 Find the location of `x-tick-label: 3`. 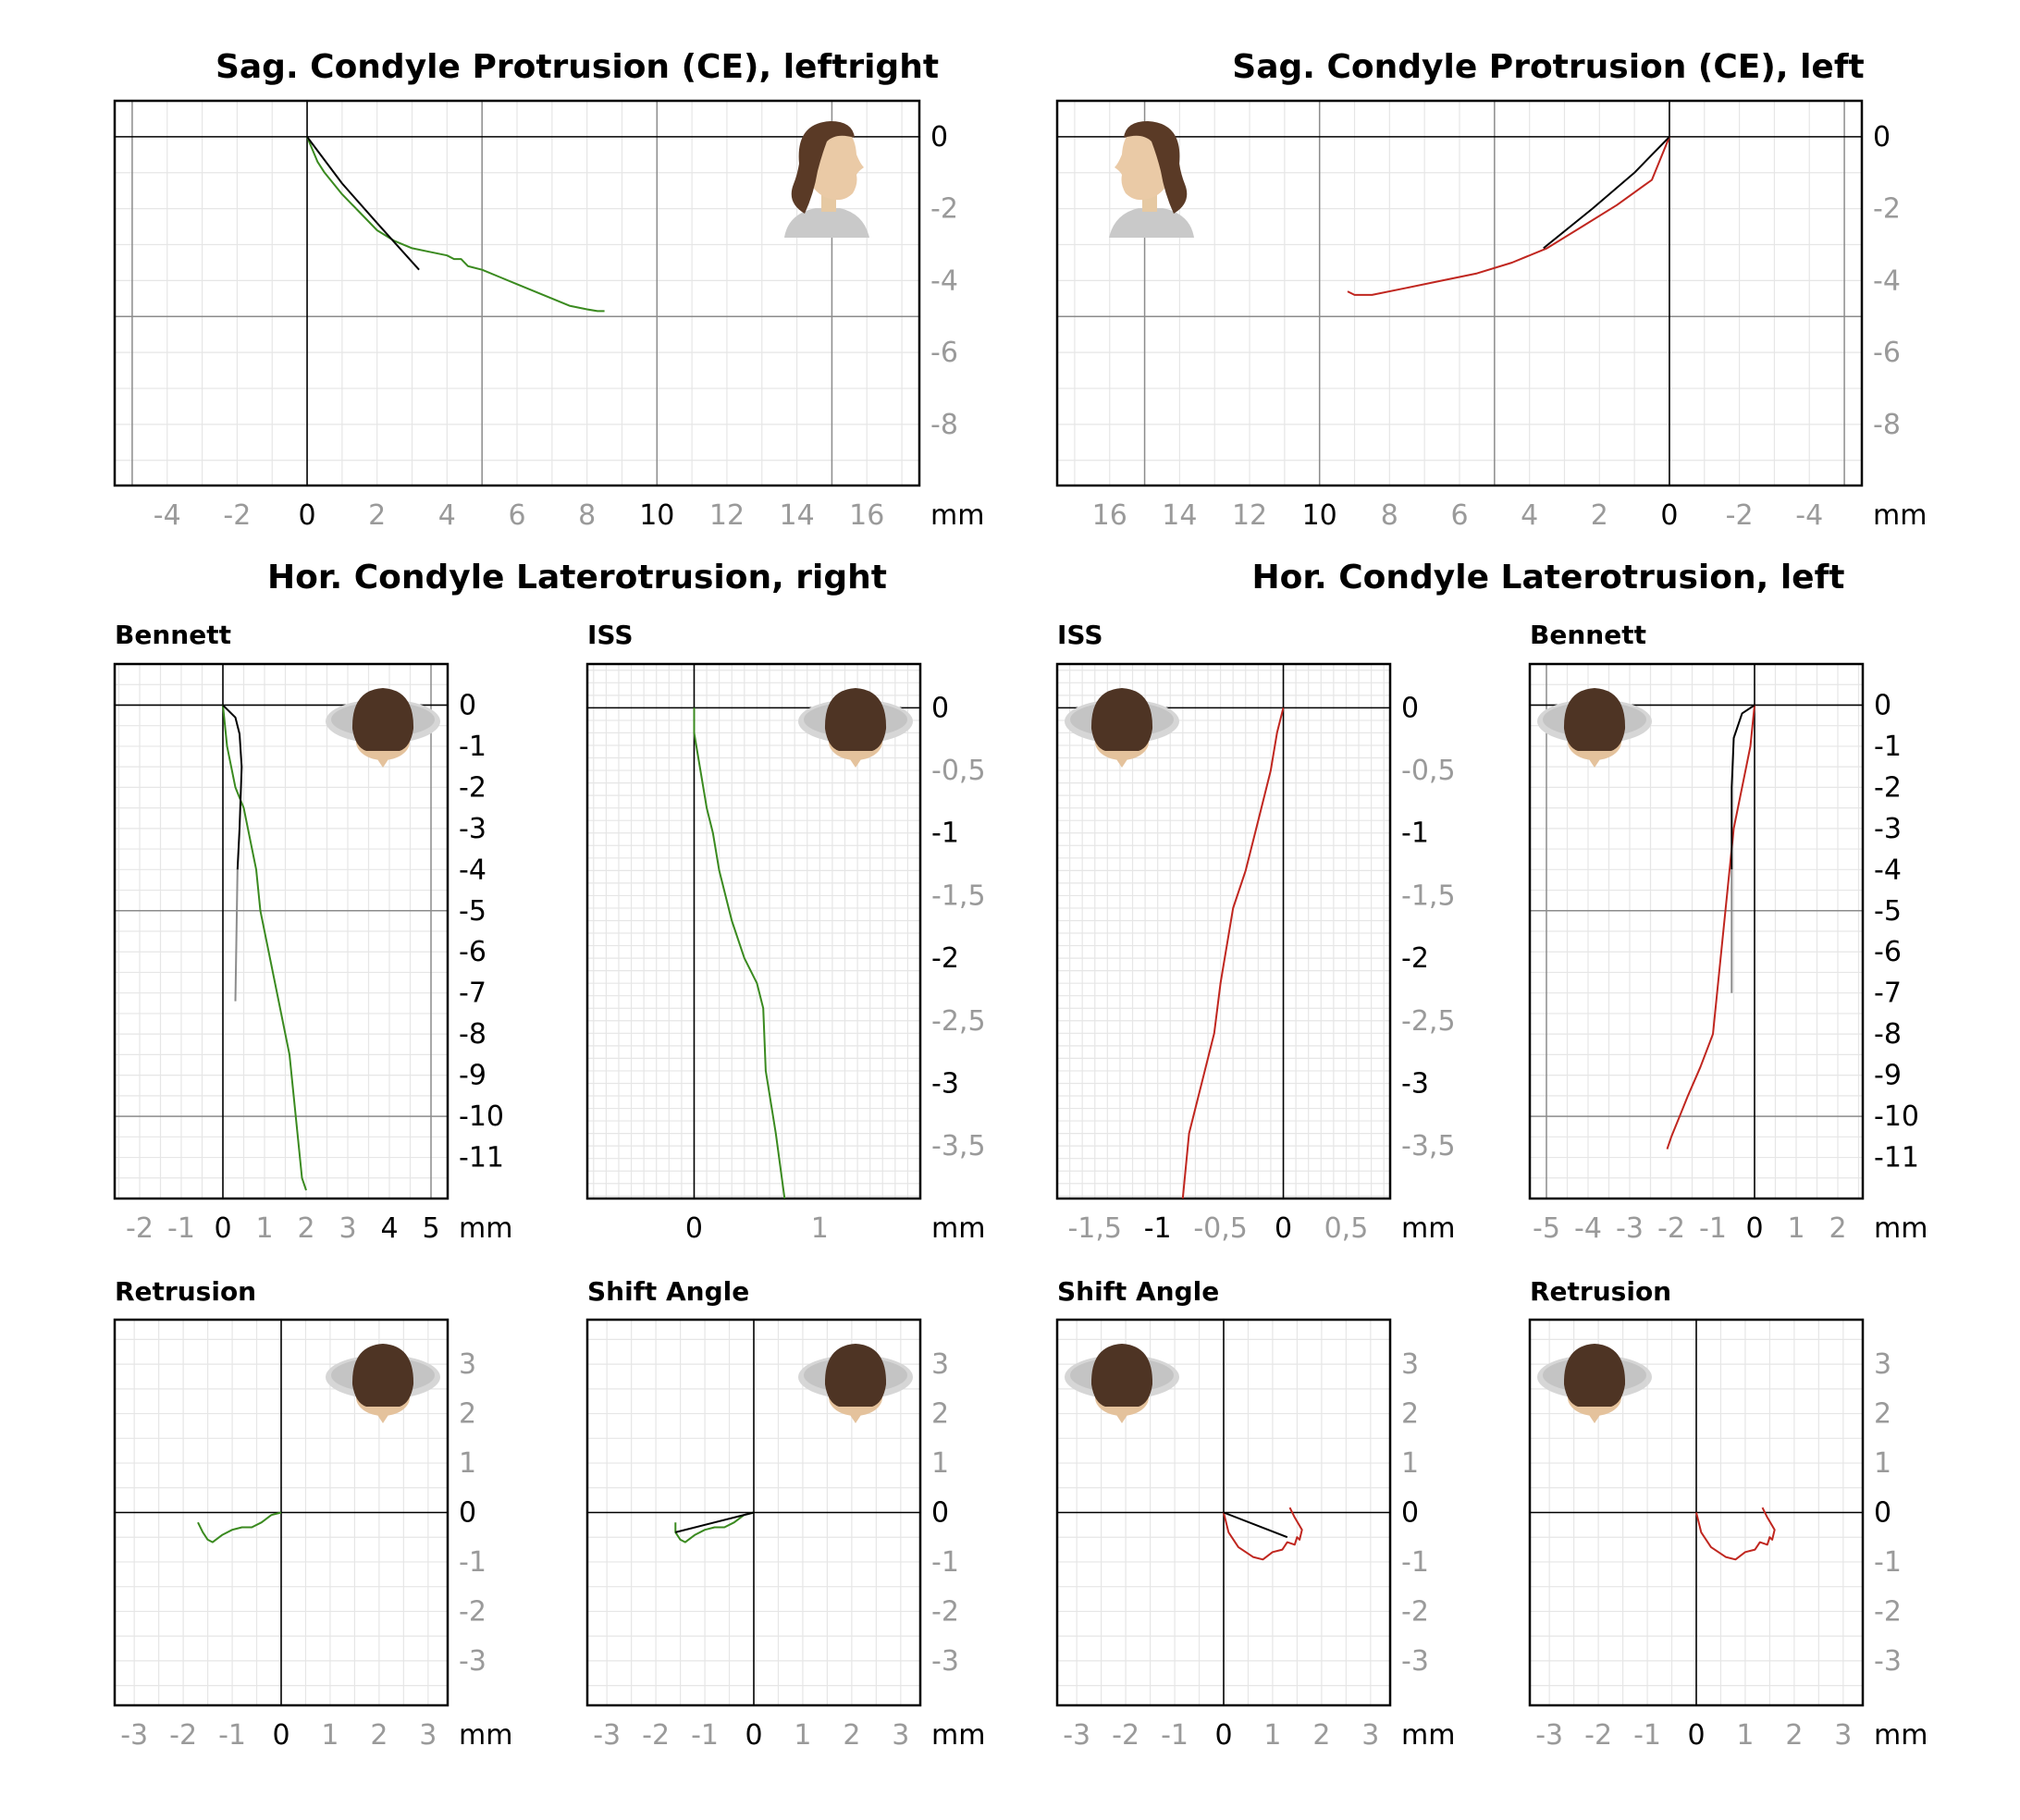

x-tick-label: 3 is located at coordinates (428, 1735).